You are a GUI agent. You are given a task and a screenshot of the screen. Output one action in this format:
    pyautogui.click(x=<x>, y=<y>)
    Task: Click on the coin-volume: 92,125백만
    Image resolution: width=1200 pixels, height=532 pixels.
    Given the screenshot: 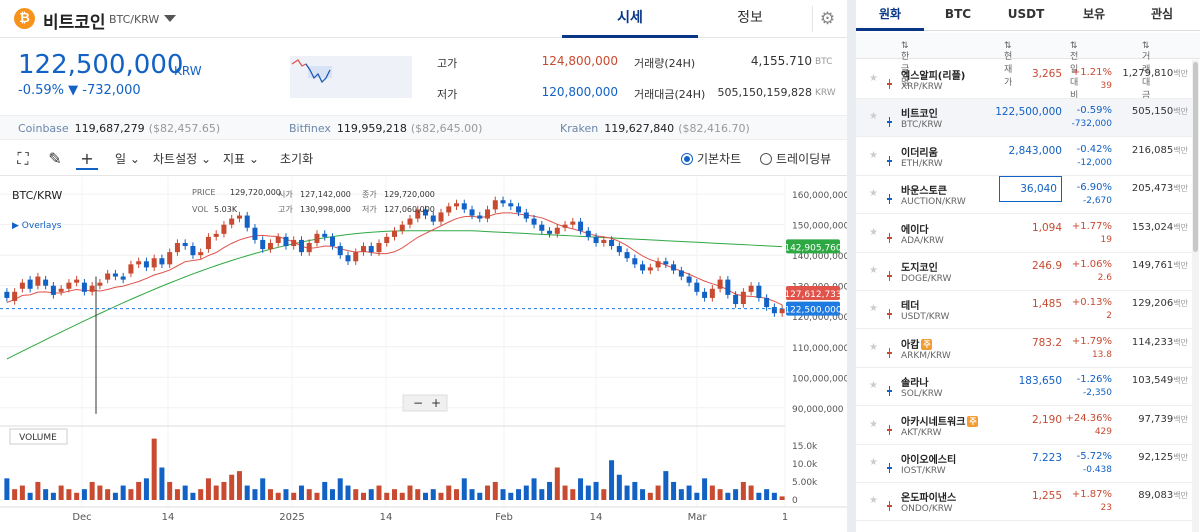 What is the action you would take?
    pyautogui.click(x=1163, y=457)
    